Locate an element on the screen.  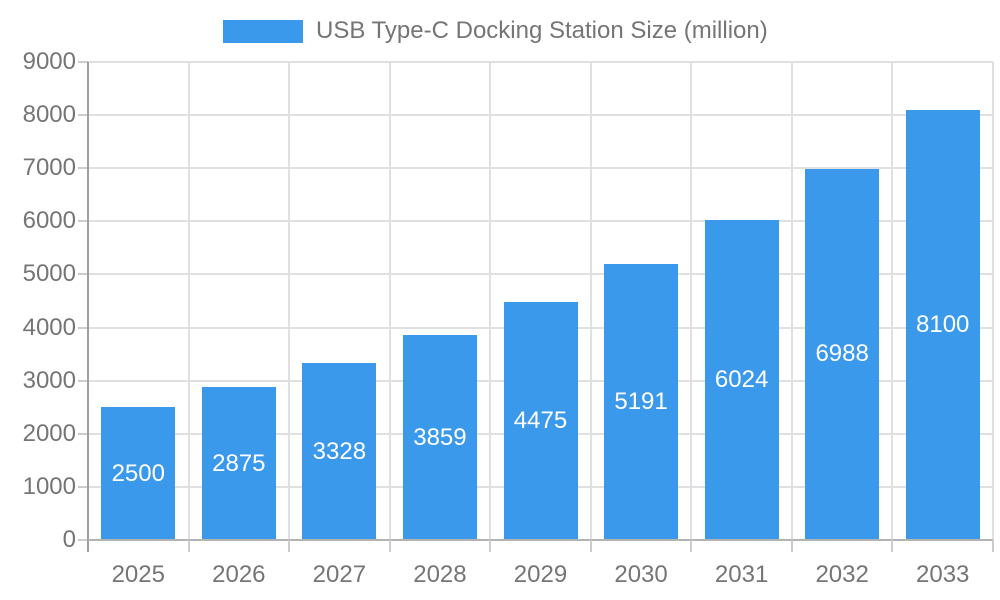
bar: 3328 is located at coordinates (339, 451).